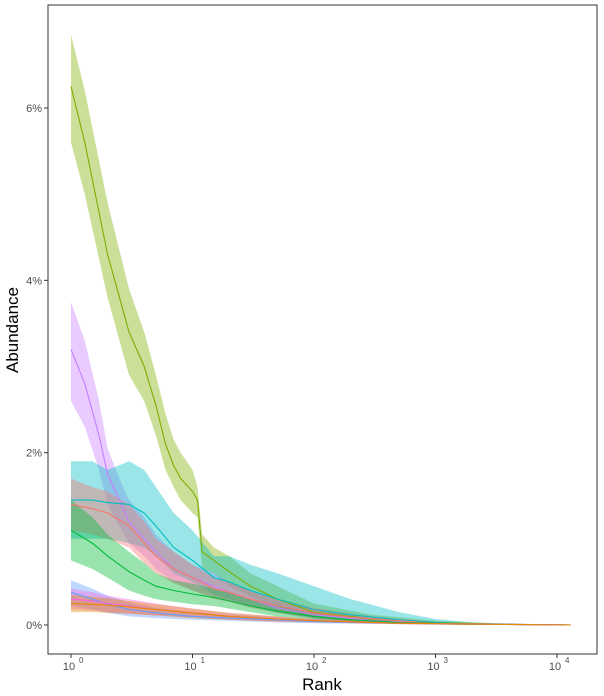 The width and height of the screenshot is (604, 696). Describe the element at coordinates (34, 109) in the screenshot. I see `y-tick-label: 6%` at that location.